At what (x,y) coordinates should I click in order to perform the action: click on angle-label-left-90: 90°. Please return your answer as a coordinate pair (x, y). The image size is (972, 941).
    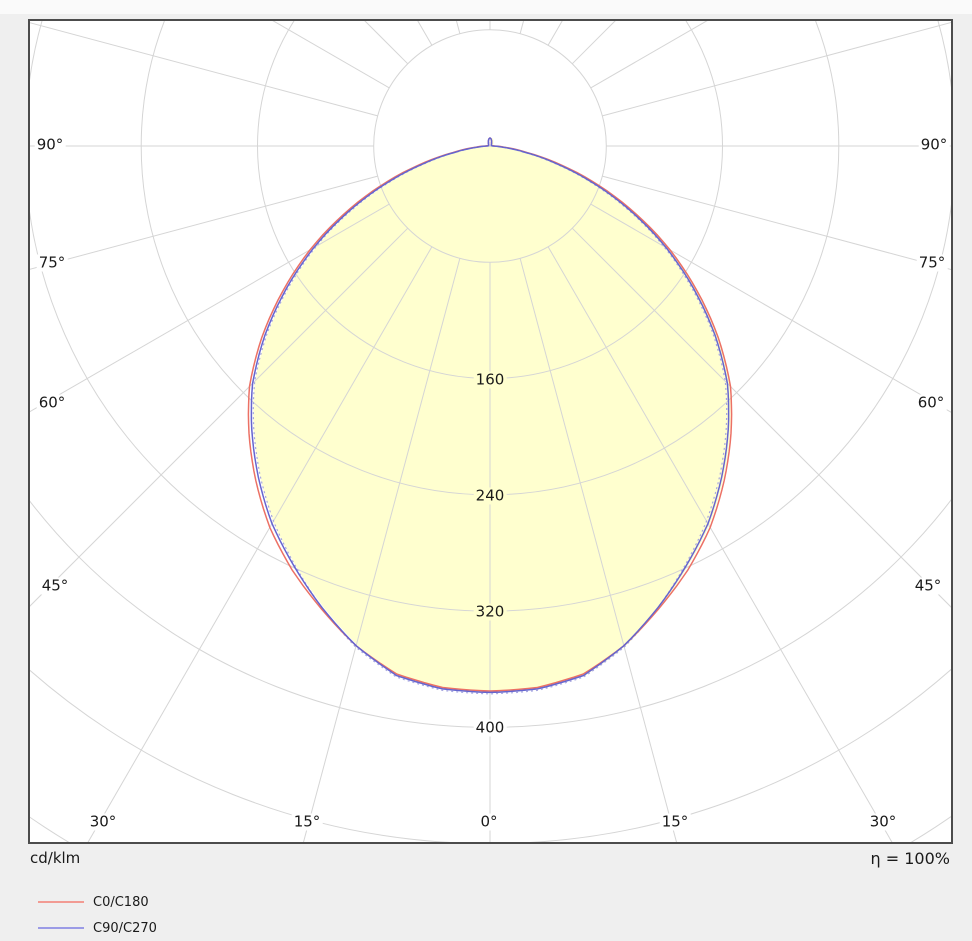
    Looking at the image, I should click on (50, 144).